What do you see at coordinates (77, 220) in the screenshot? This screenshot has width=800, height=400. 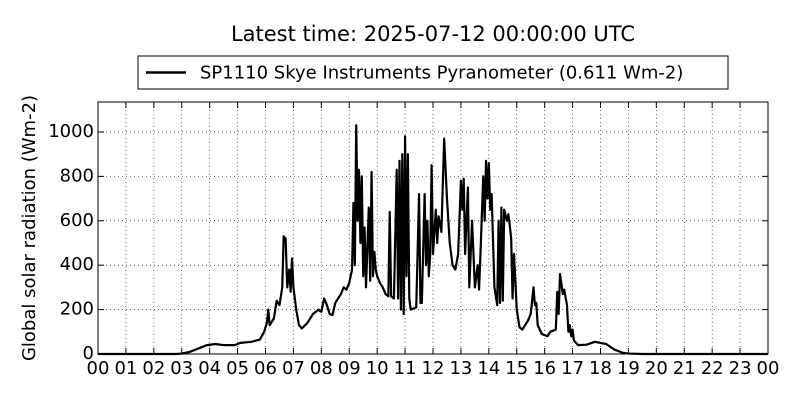 I see `y-tick-label: 600` at bounding box center [77, 220].